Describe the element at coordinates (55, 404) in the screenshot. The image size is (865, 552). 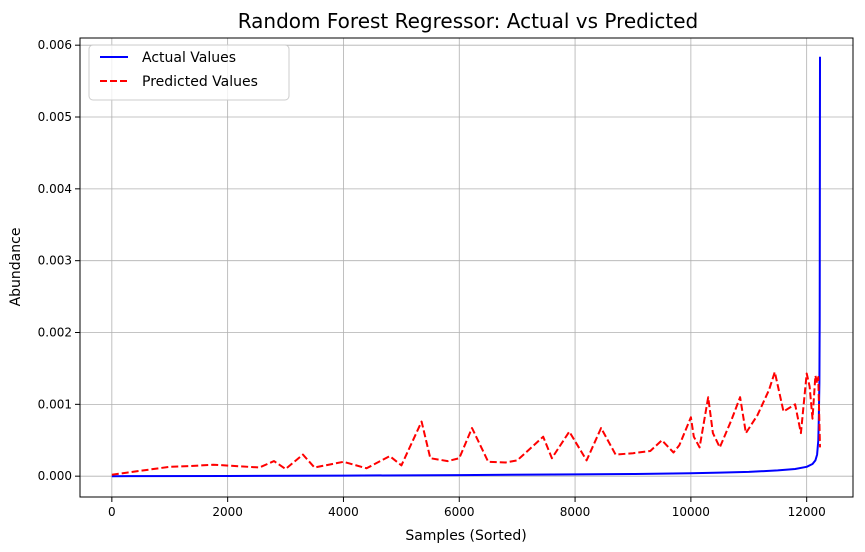
I see `y-tick-label: 0.001` at that location.